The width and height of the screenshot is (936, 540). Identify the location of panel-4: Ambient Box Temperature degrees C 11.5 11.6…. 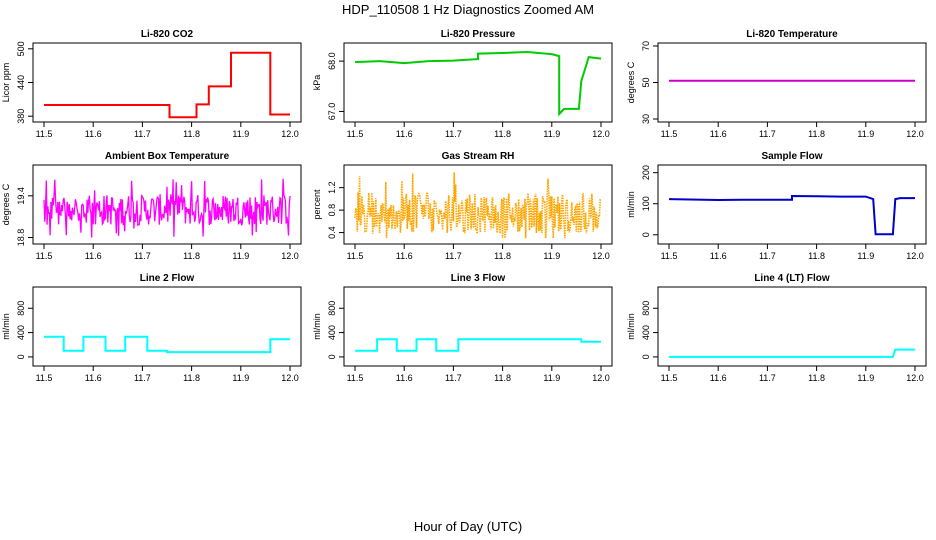
(151, 206).